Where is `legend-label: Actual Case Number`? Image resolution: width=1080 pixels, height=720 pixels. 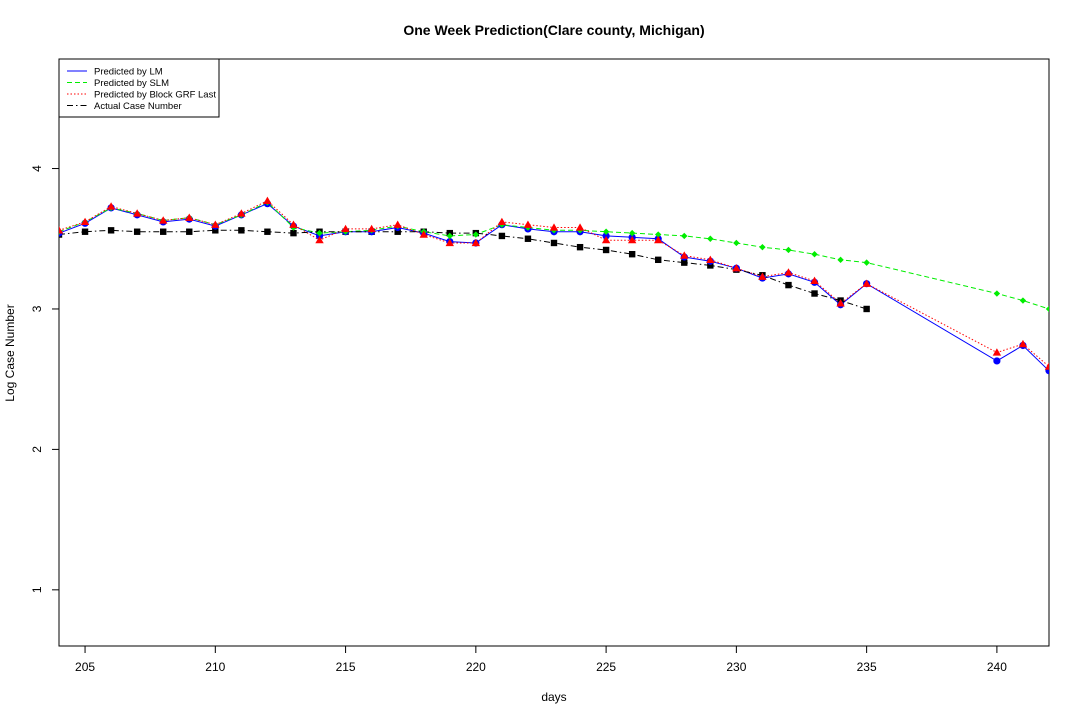 legend-label: Actual Case Number is located at coordinates (138, 106).